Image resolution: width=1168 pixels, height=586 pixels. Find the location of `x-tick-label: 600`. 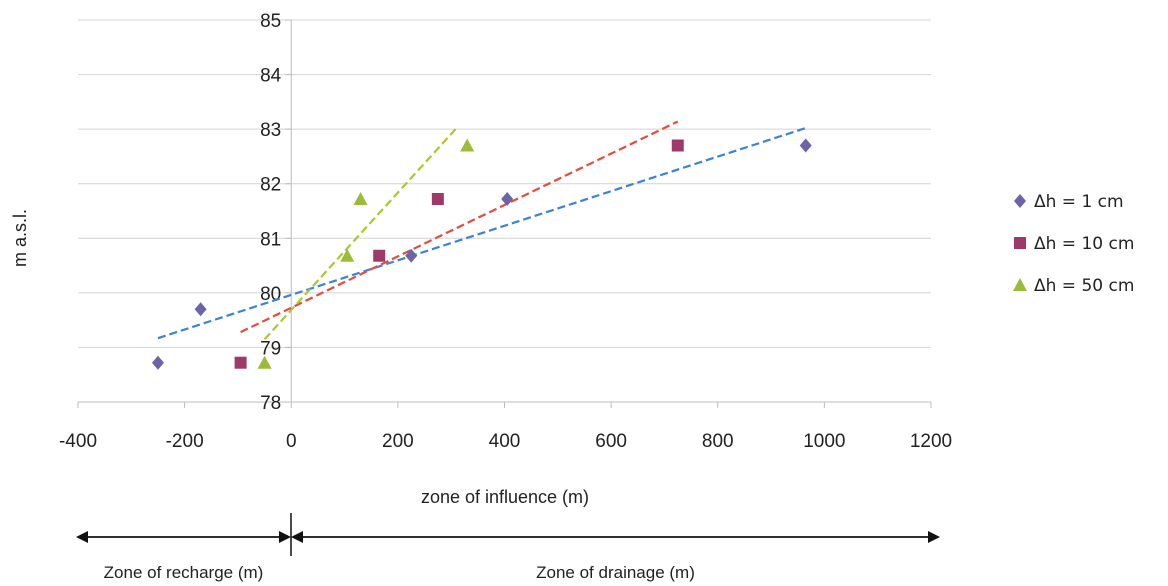

x-tick-label: 600 is located at coordinates (611, 441).